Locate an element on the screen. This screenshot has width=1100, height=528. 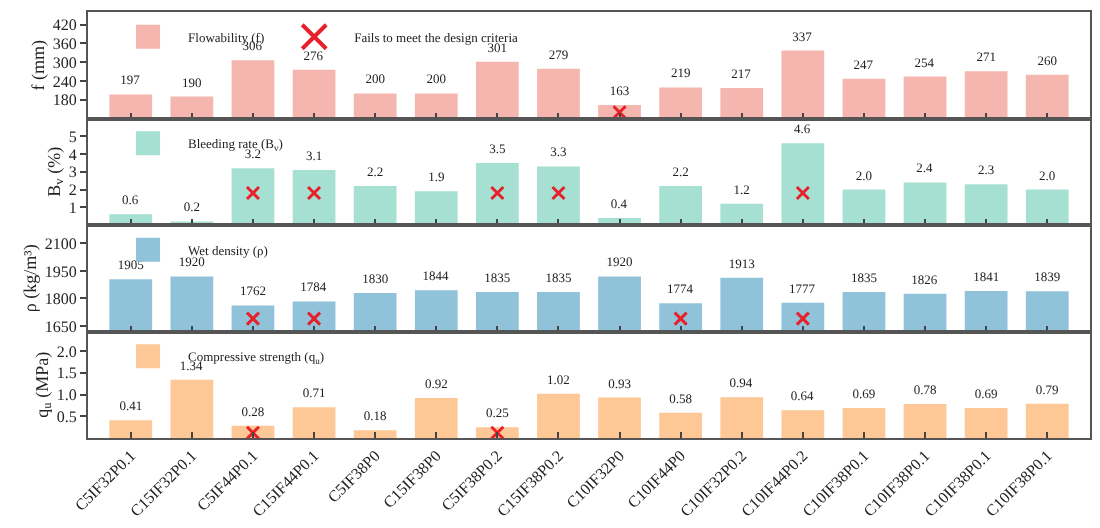
y-tick-label: 1950 is located at coordinates (60, 271).